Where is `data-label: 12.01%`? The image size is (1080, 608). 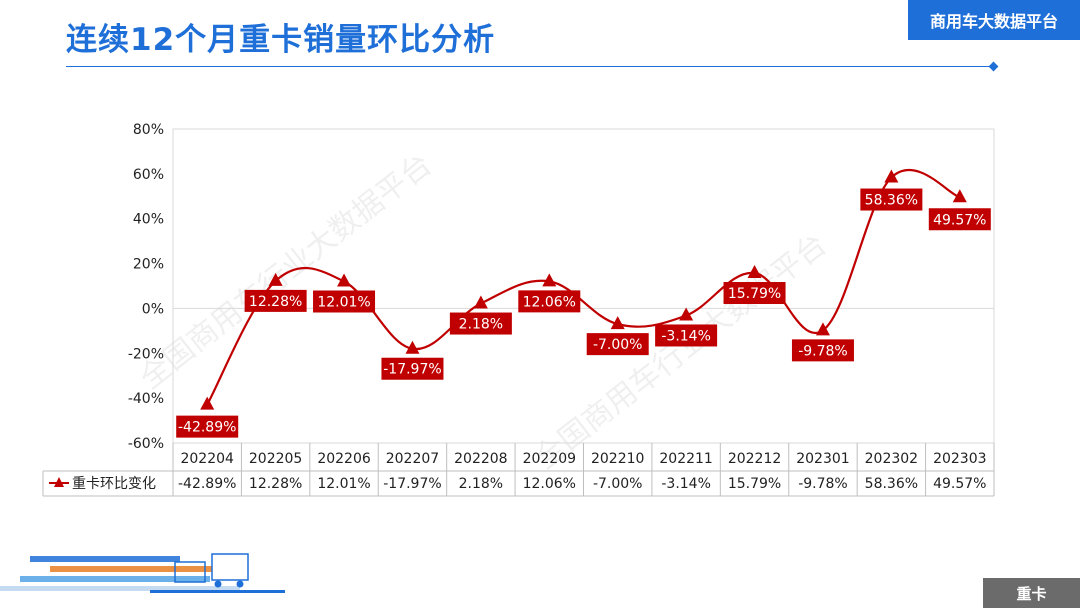 data-label: 12.01% is located at coordinates (343, 302).